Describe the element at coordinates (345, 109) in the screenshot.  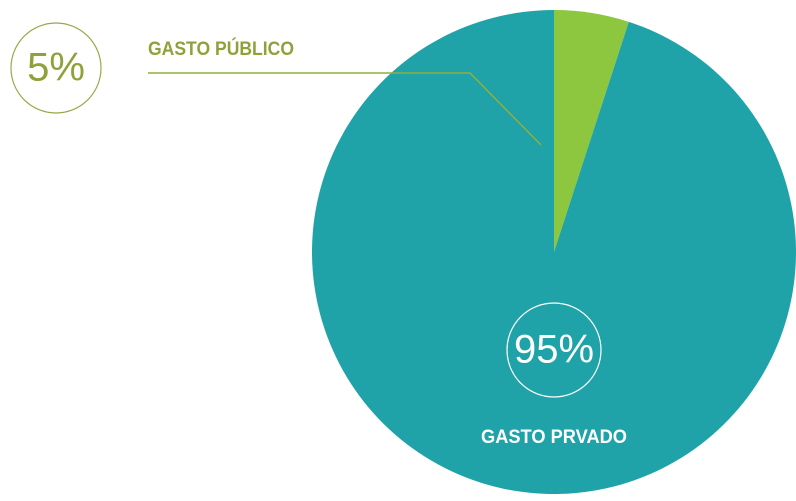
I see `leader-line` at that location.